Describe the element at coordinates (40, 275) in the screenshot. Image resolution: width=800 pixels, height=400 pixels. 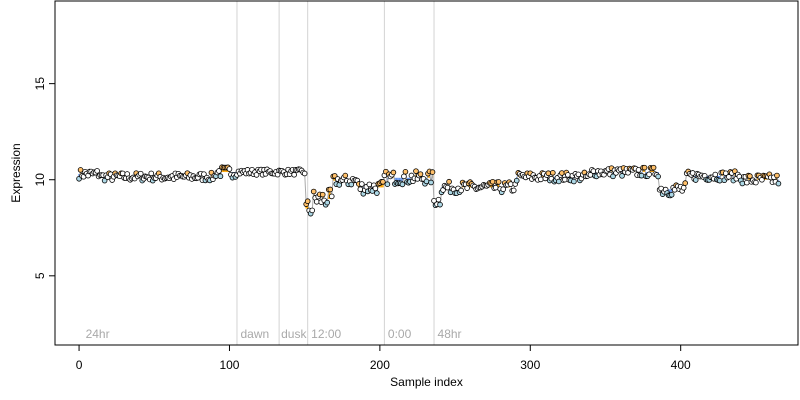
I see `y-tick-label: 5` at that location.